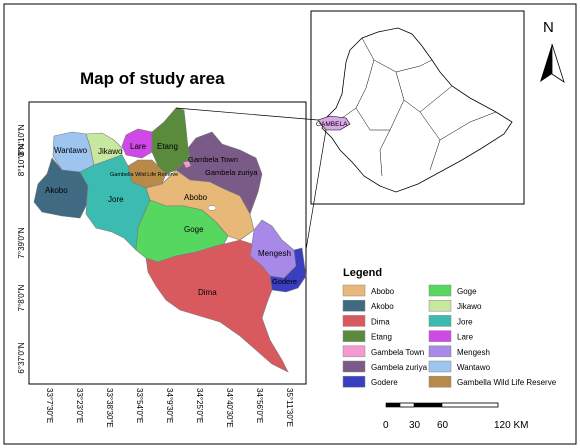 This screenshot has width=580, height=448. What do you see at coordinates (110, 151) in the screenshot?
I see `label-jikawo: Jikawo` at bounding box center [110, 151].